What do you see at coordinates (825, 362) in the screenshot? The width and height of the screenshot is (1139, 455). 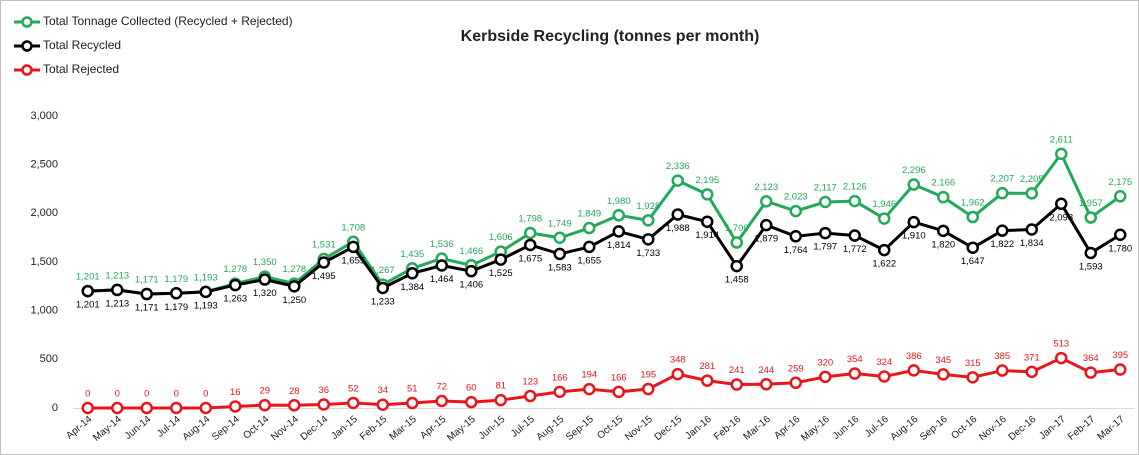 I see `data-label: 320` at bounding box center [825, 362].